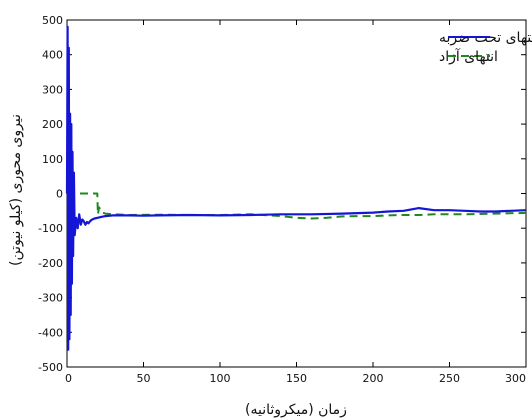 This screenshot has height=418, width=532. I want to click on y-tick-label: 300, so click(52, 89).